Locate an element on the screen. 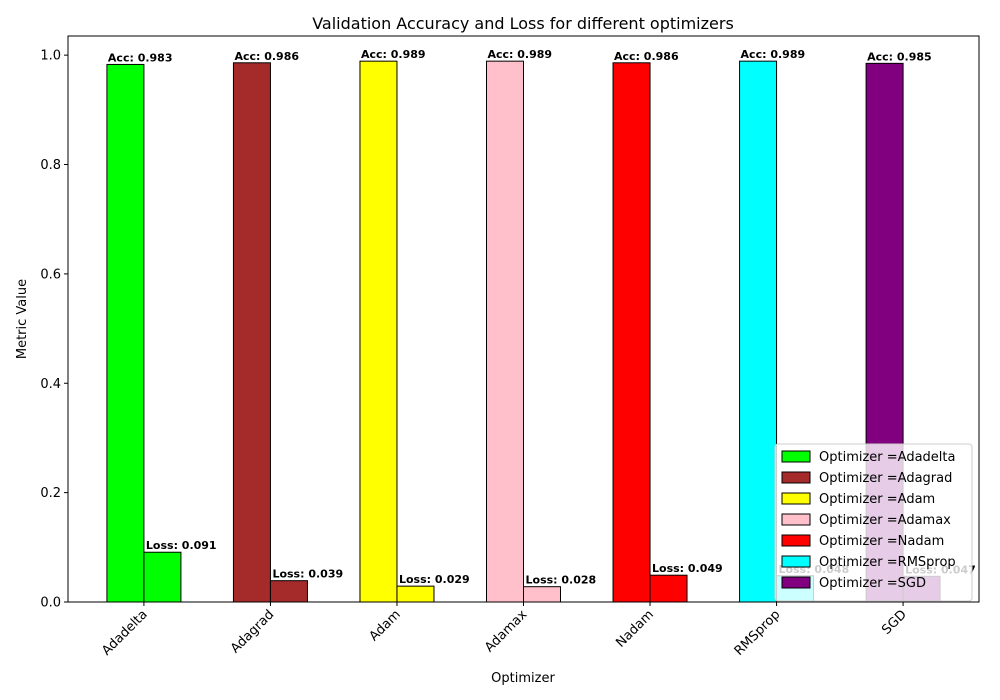  x-tick-label: RMSprop is located at coordinates (758, 633).